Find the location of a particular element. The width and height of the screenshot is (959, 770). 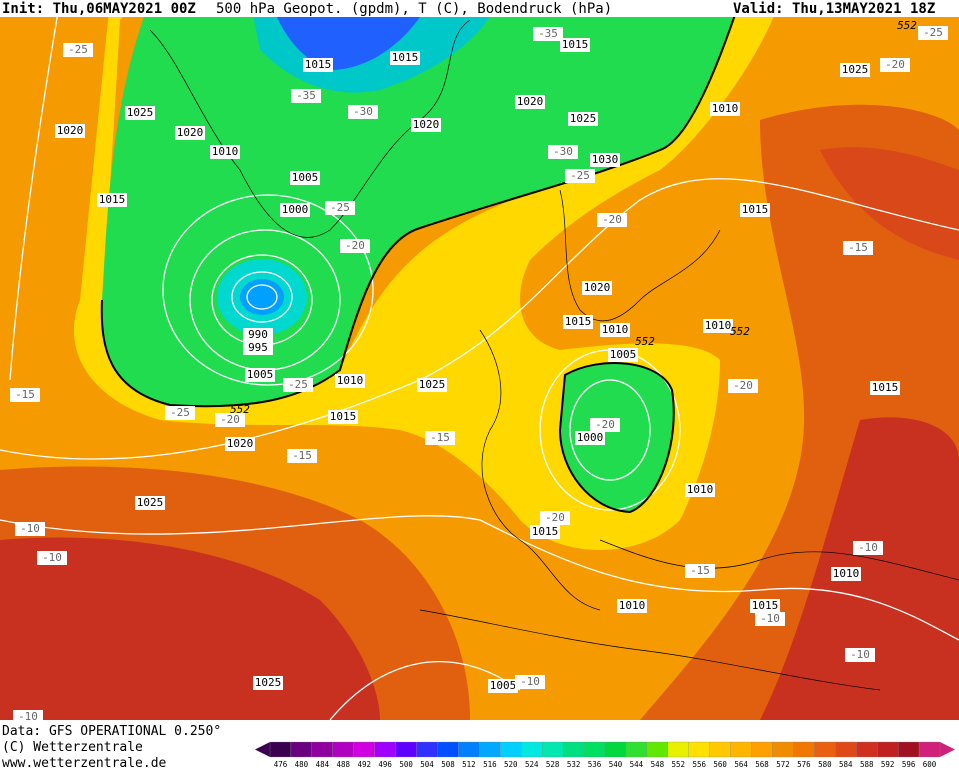

valid-time: Valid: Thu,13MAY2021 18Z is located at coordinates (834, 9).